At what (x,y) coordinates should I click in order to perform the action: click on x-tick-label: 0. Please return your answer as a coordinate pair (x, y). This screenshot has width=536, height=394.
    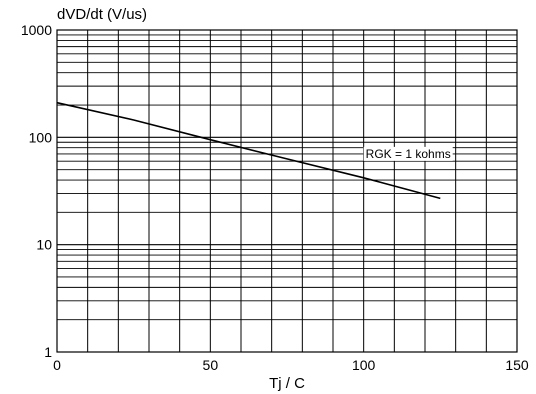
    Looking at the image, I should click on (57, 365).